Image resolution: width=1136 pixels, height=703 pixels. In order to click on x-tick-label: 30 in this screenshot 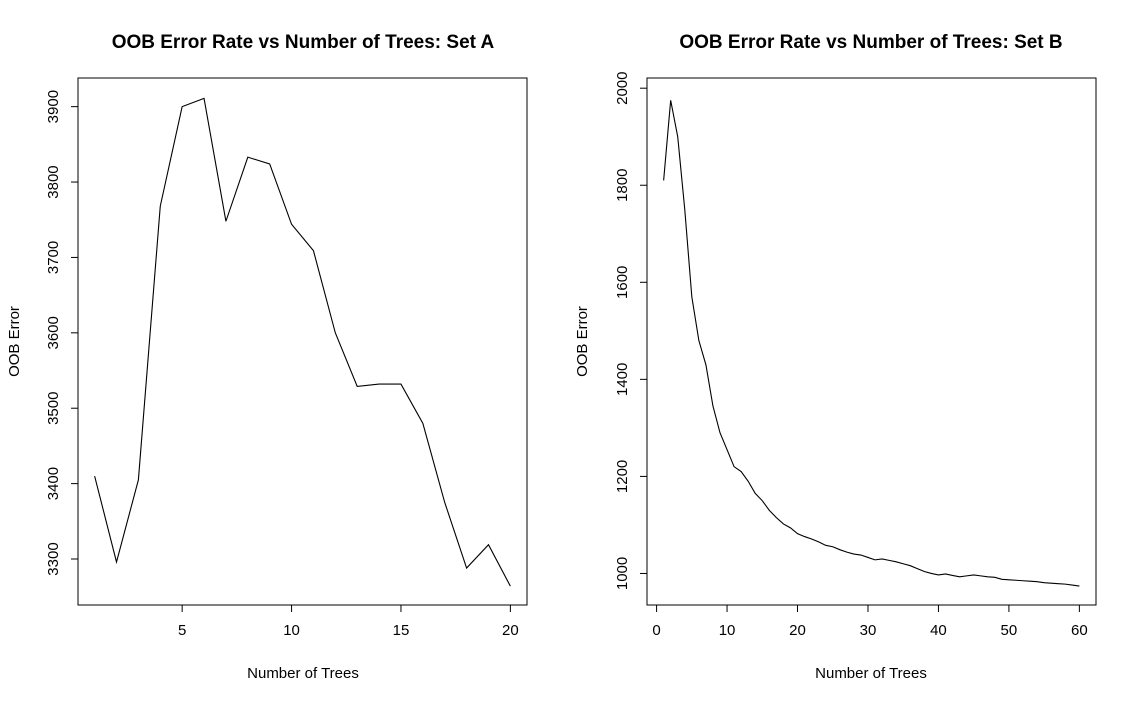, I will do `click(868, 630)`.